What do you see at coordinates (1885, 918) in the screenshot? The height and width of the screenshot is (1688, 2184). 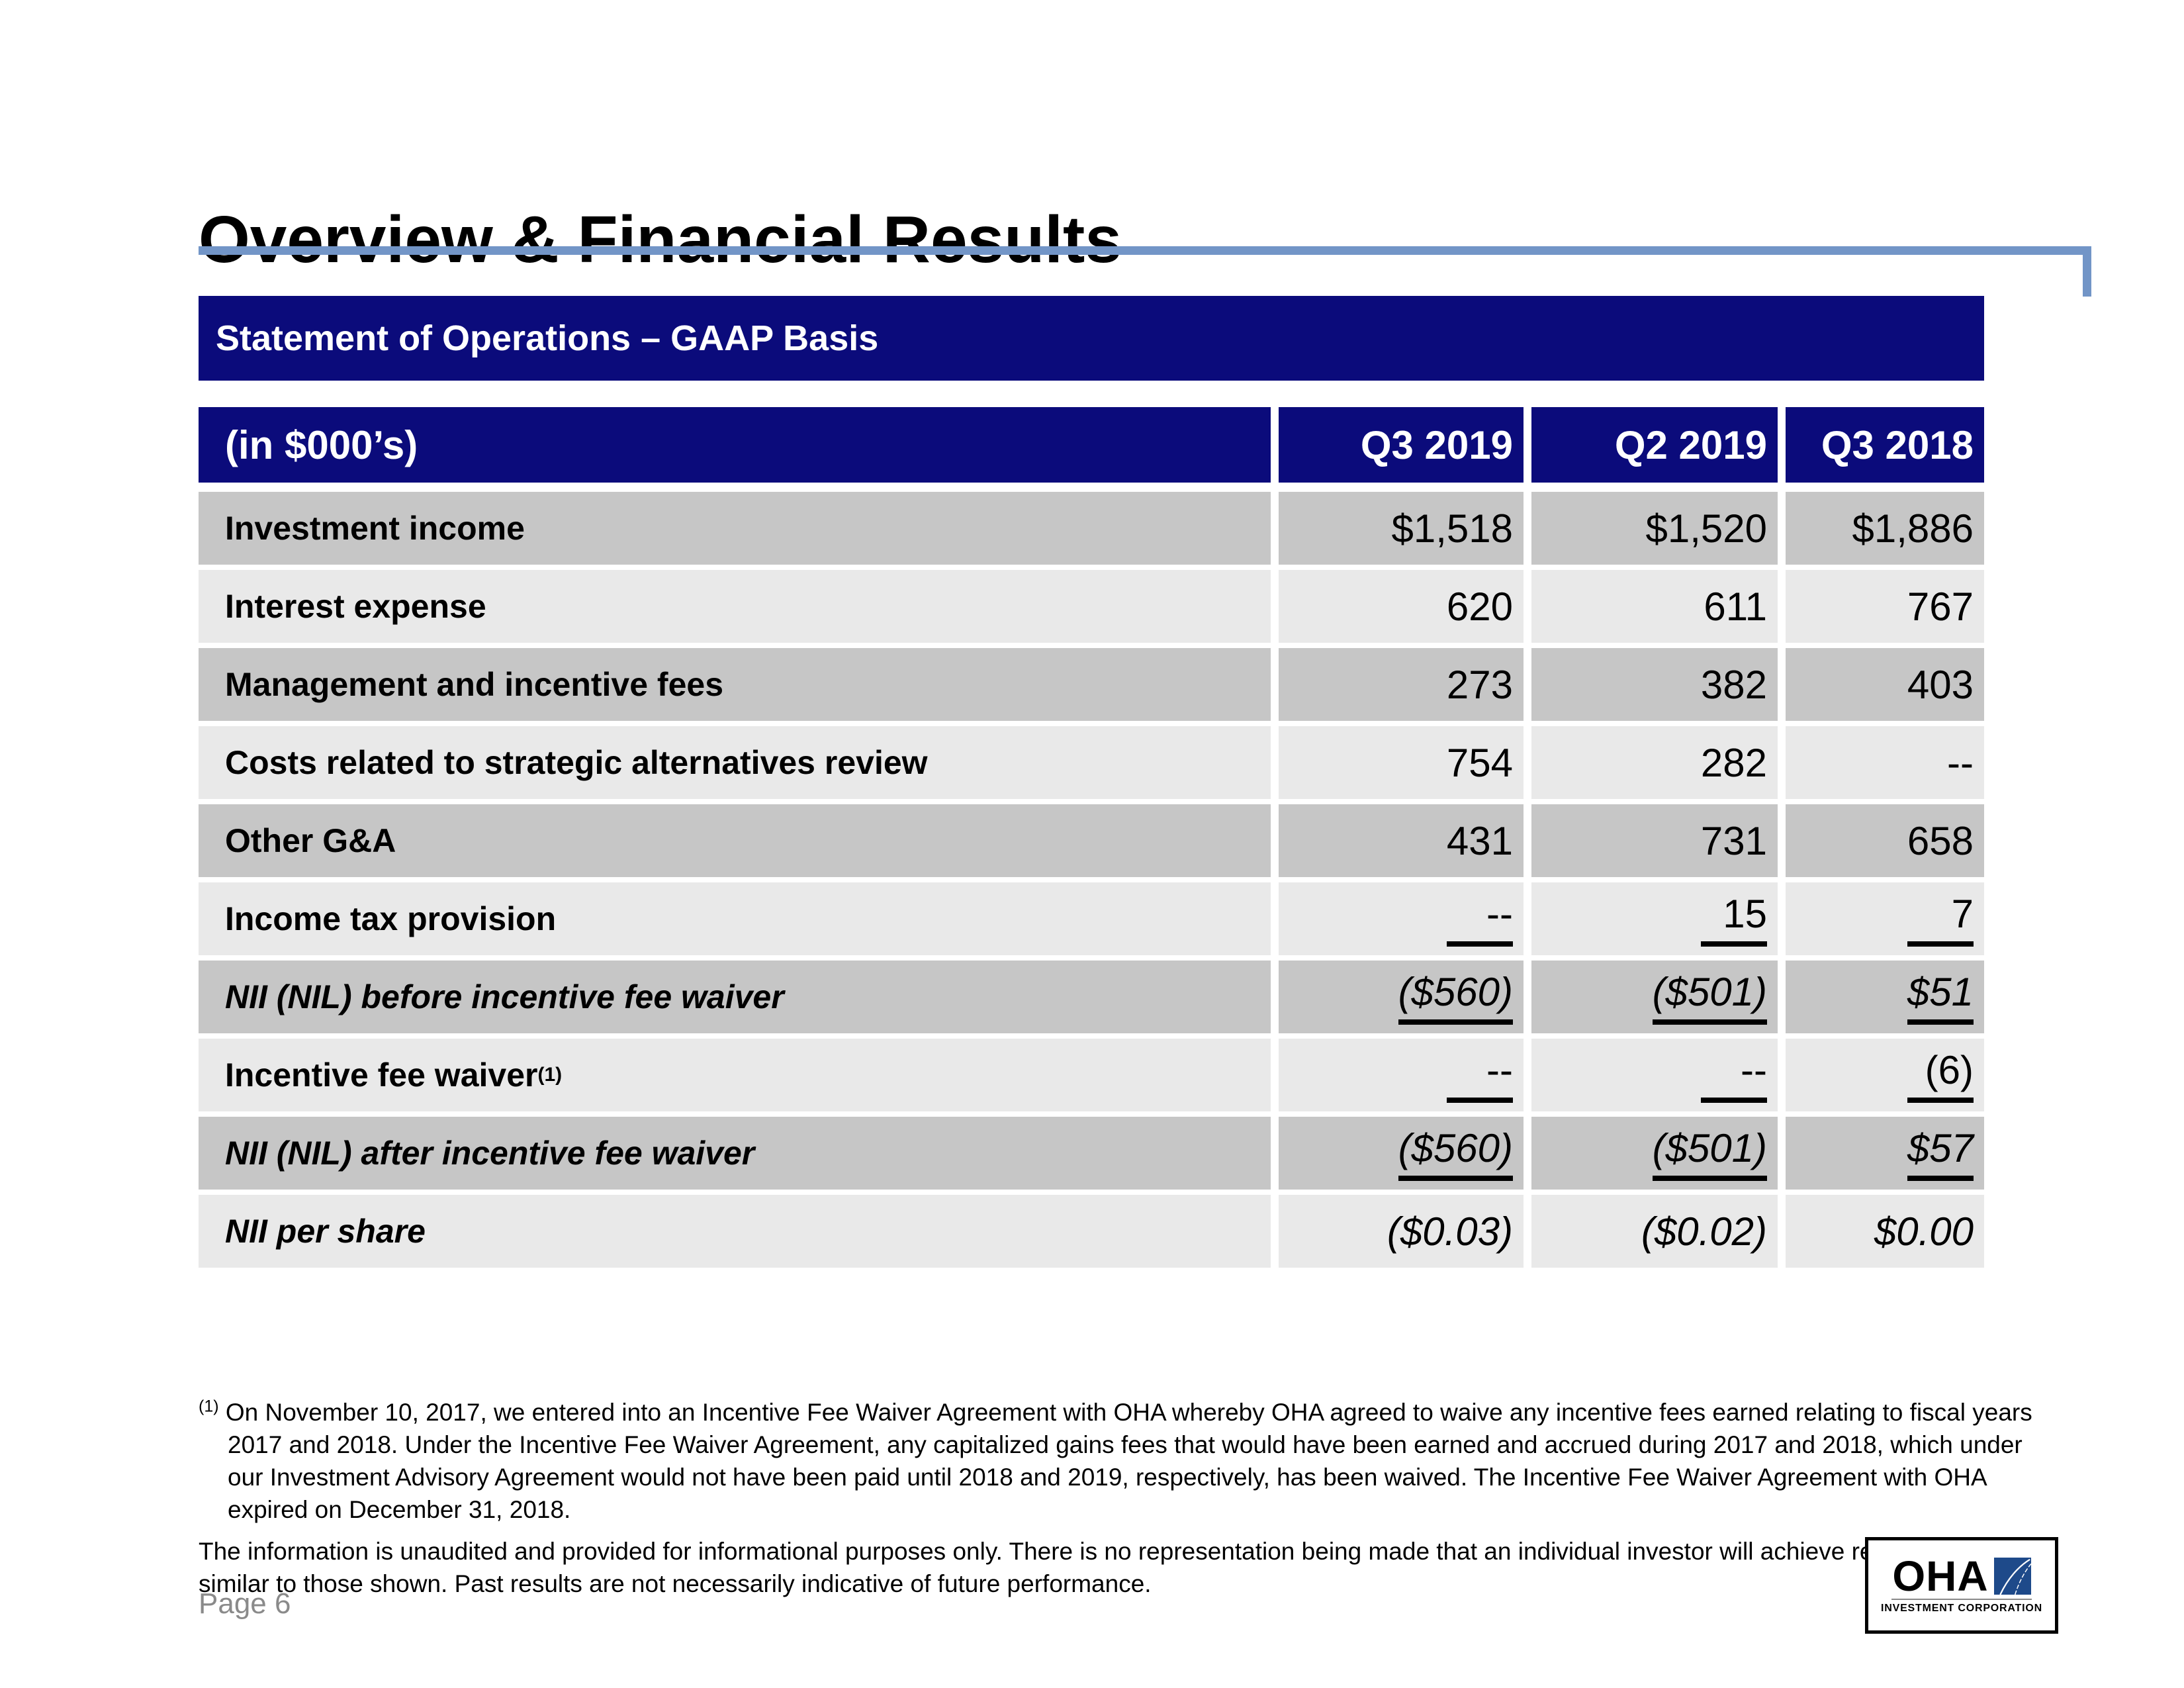 I see `row-value-q3-2018: 7` at bounding box center [1885, 918].